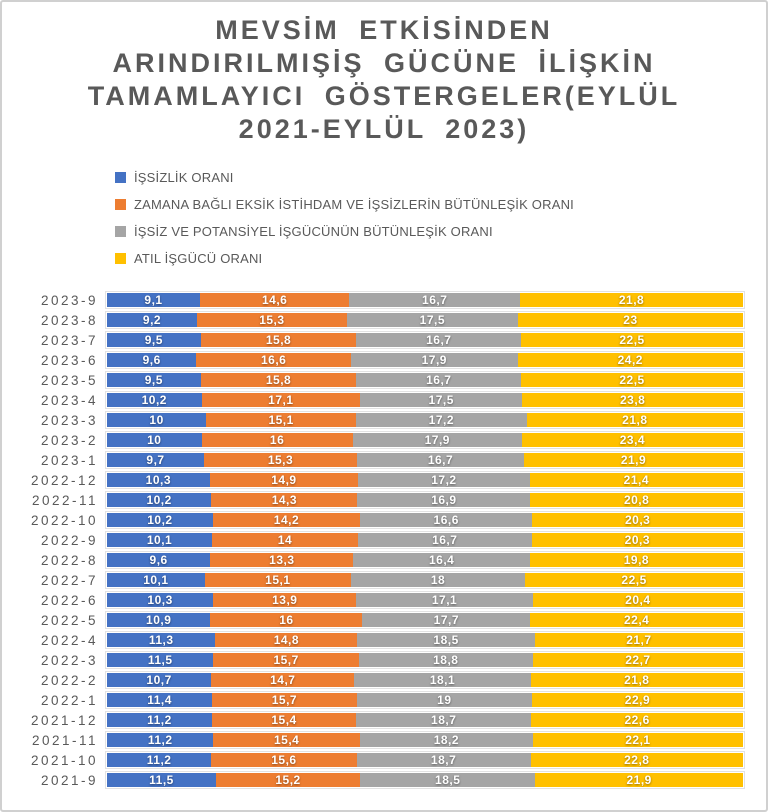 The height and width of the screenshot is (812, 768). What do you see at coordinates (632, 400) in the screenshot?
I see `bar-value-label: 23,8` at bounding box center [632, 400].